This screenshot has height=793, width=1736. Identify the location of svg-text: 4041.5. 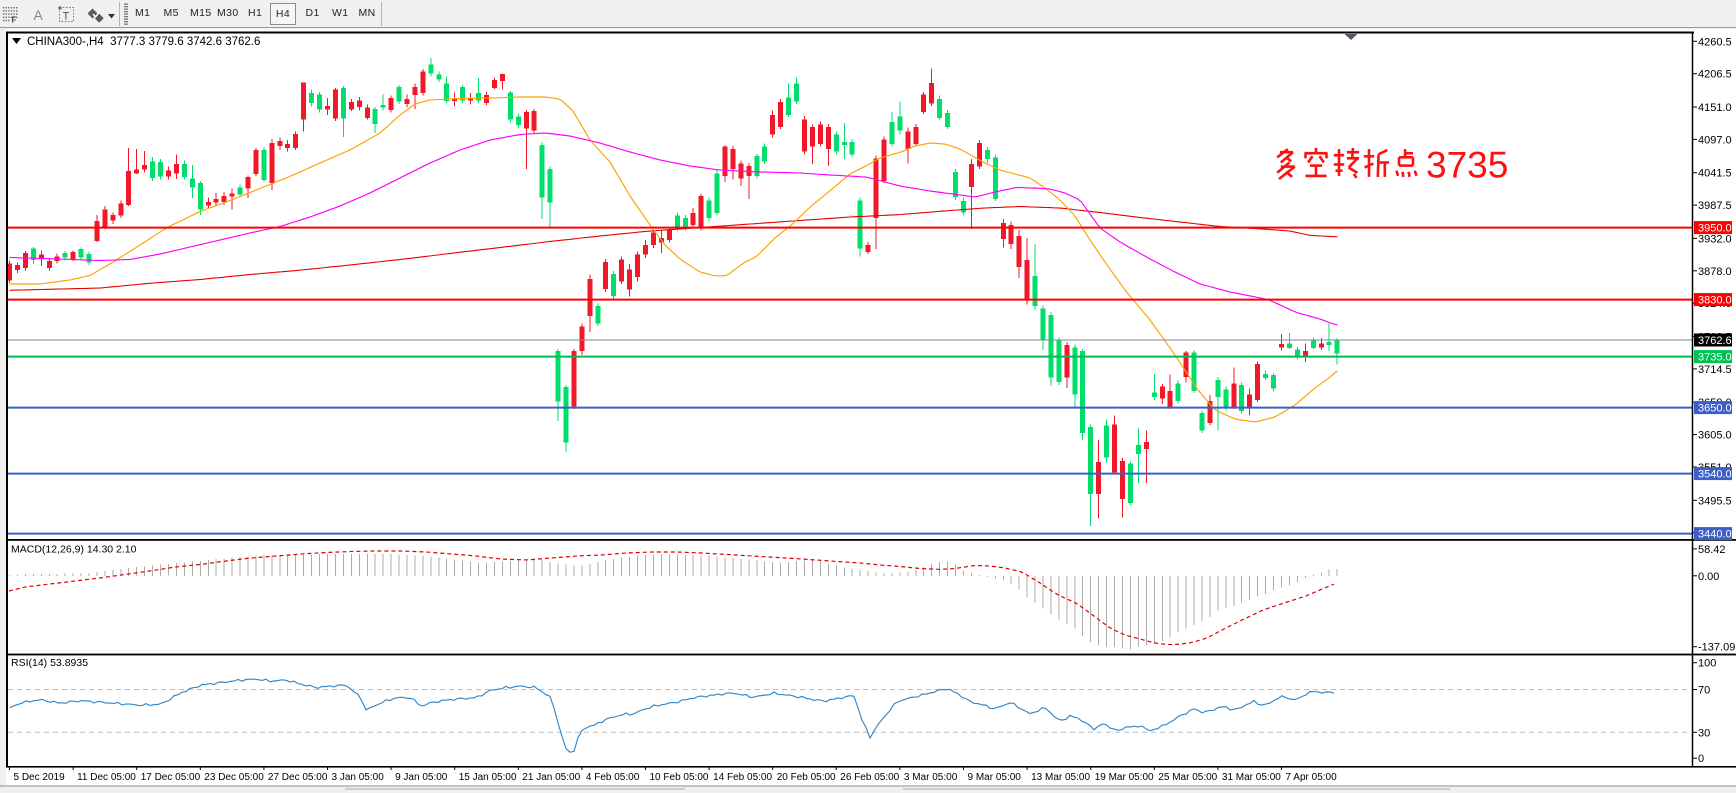
(1715, 174).